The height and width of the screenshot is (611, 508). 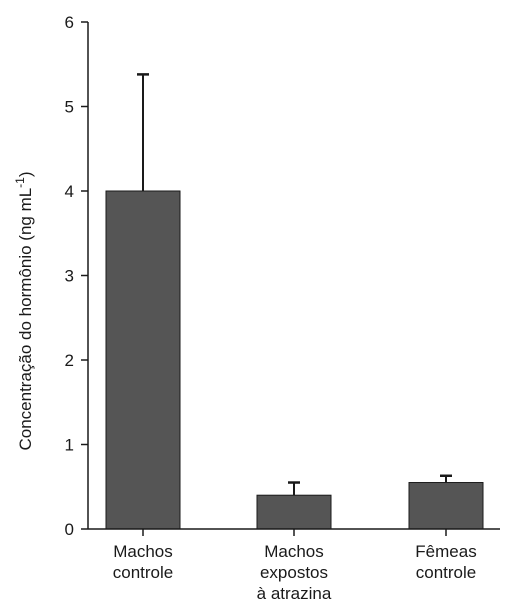 What do you see at coordinates (143, 572) in the screenshot?
I see `x-tick-label-1-line-2: controle` at bounding box center [143, 572].